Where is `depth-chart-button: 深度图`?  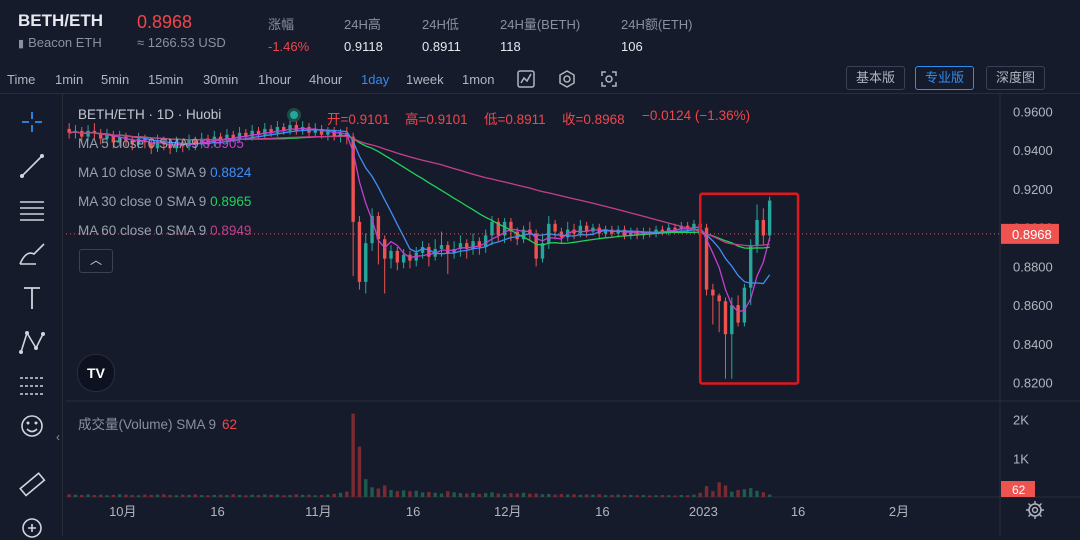
depth-chart-button: 深度图 is located at coordinates (1016, 78).